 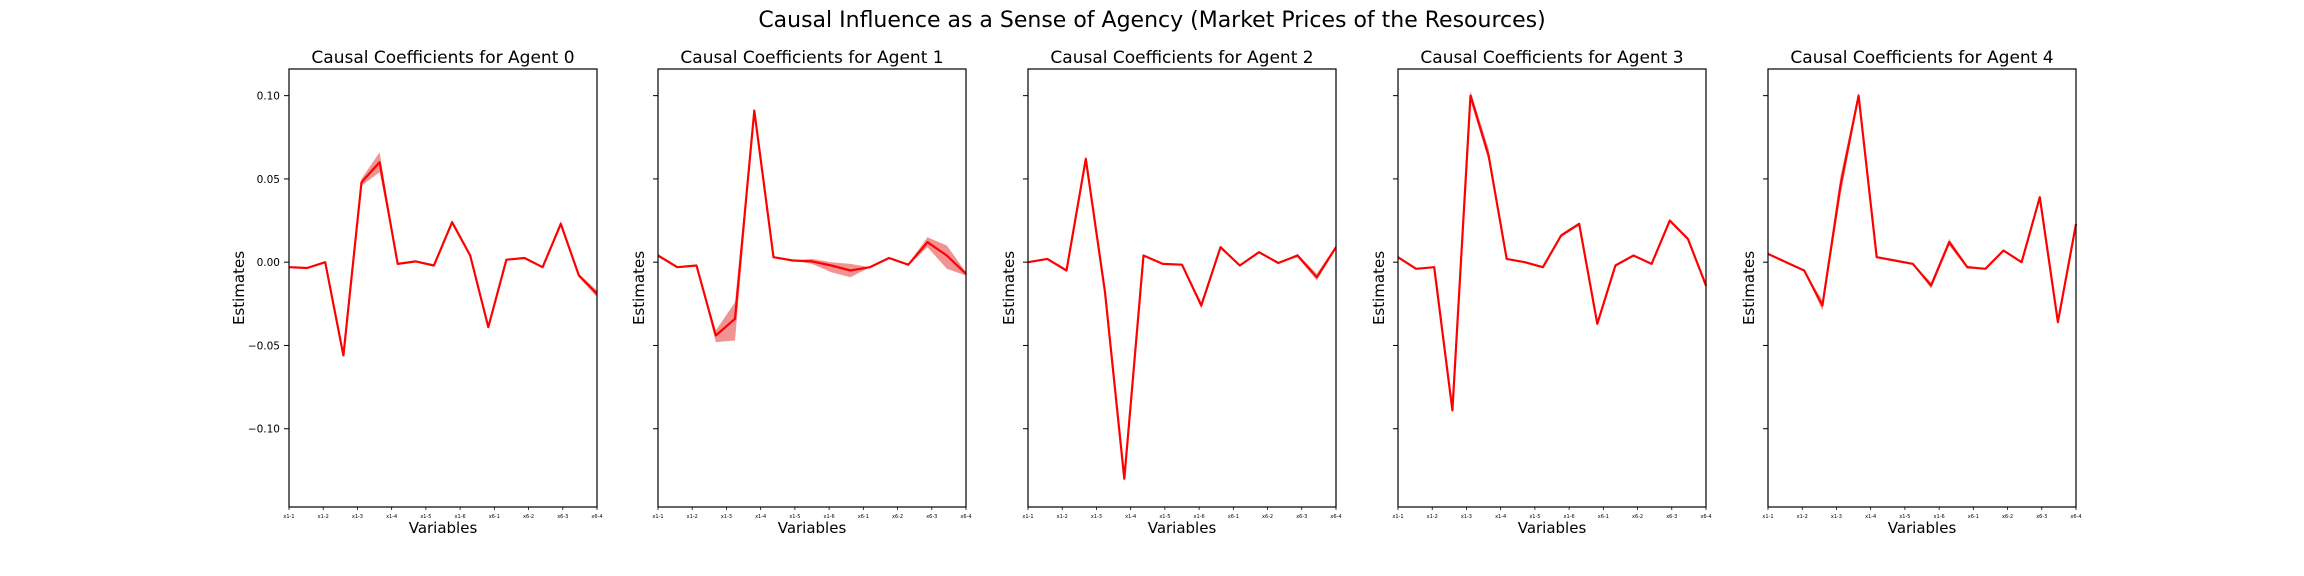 I want to click on panel-title: Causal Coefficients for Agent 0, so click(x=442, y=58).